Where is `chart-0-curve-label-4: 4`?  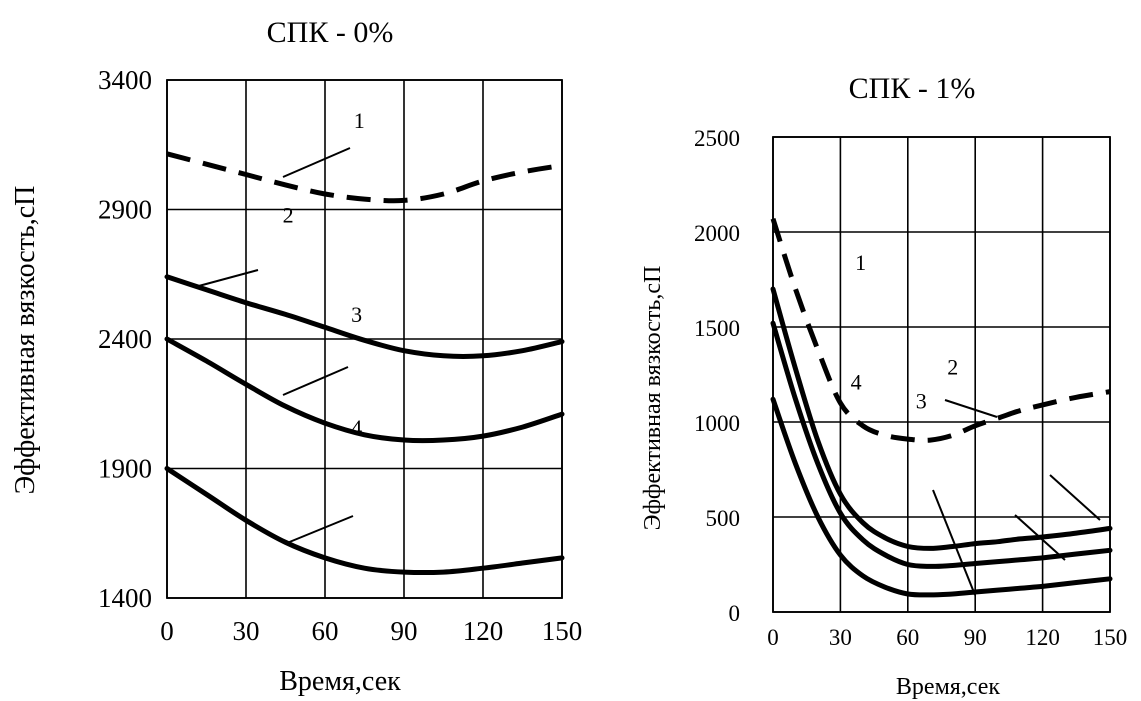 chart-0-curve-label-4: 4 is located at coordinates (356, 427).